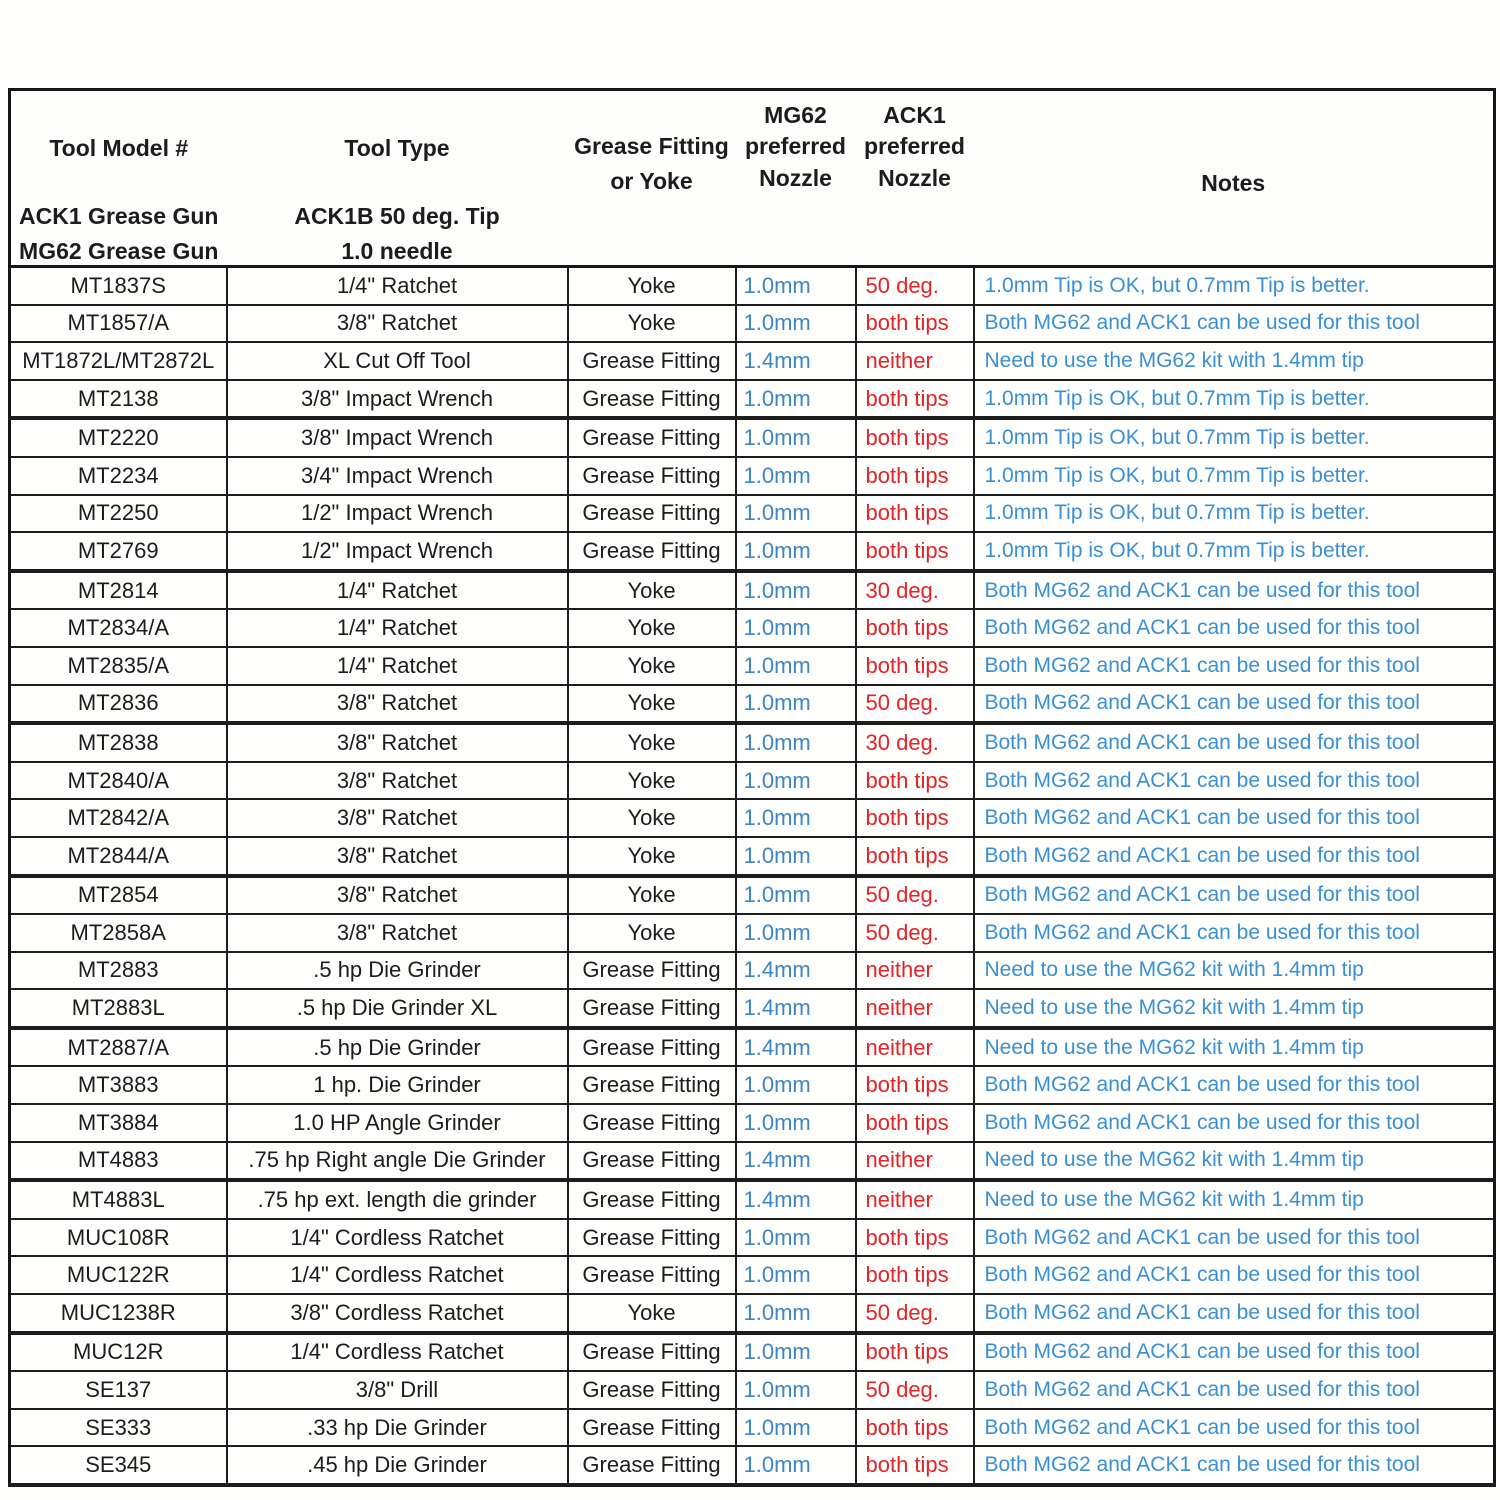 The height and width of the screenshot is (1500, 1500). What do you see at coordinates (119, 251) in the screenshot?
I see `header-mg62-grease-gun-label: MG62 Grease Gun` at bounding box center [119, 251].